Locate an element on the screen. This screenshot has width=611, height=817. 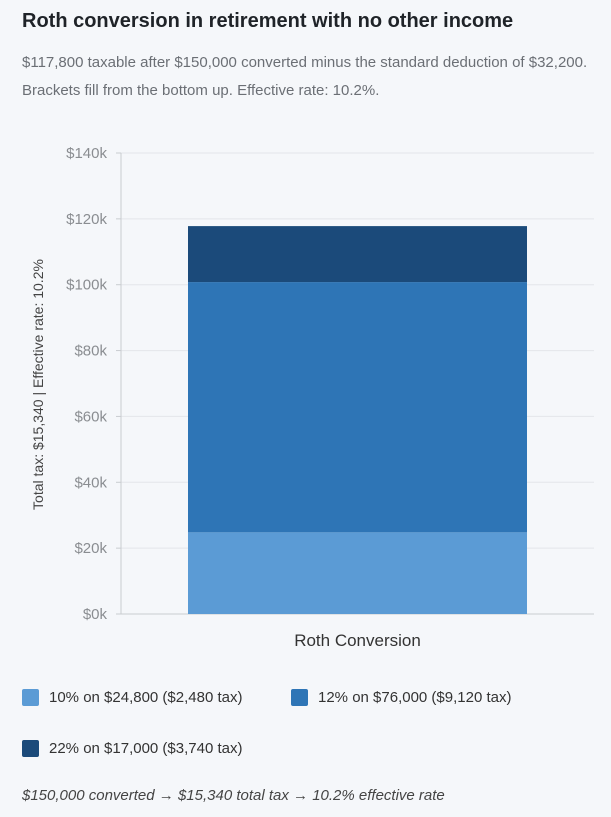
legend-item-12pct: 12% on $76,000 ($9,120 tax) is located at coordinates (401, 697).